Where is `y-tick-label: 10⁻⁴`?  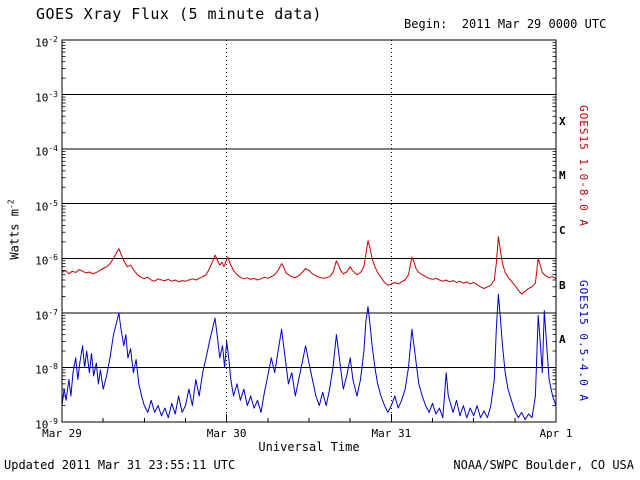
y-tick-label: 10⁻⁴ is located at coordinates (46, 151).